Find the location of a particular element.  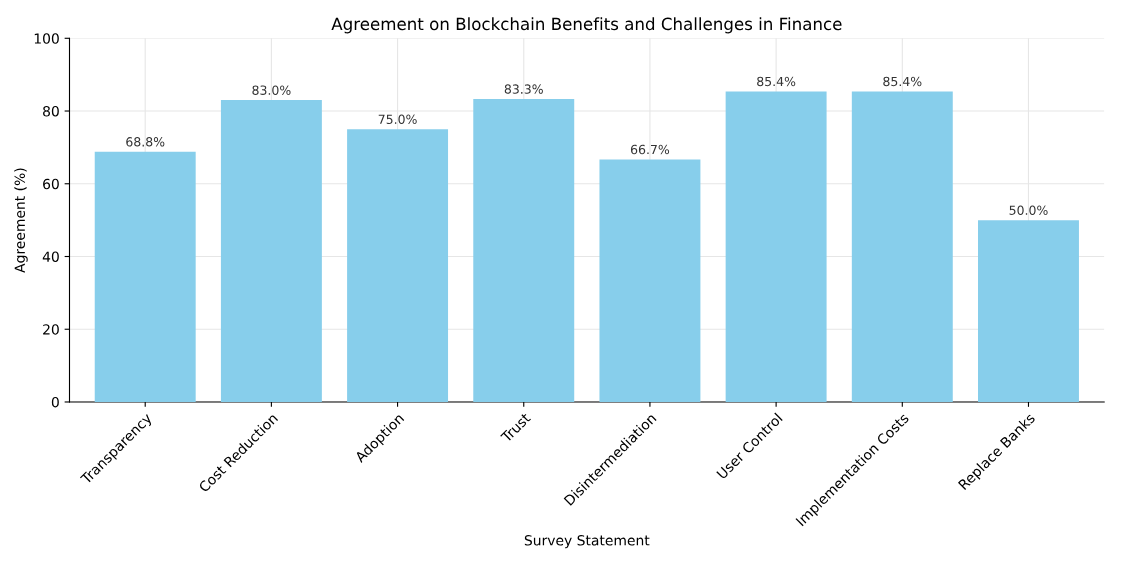

y-tick-label: 60 is located at coordinates (51, 184).